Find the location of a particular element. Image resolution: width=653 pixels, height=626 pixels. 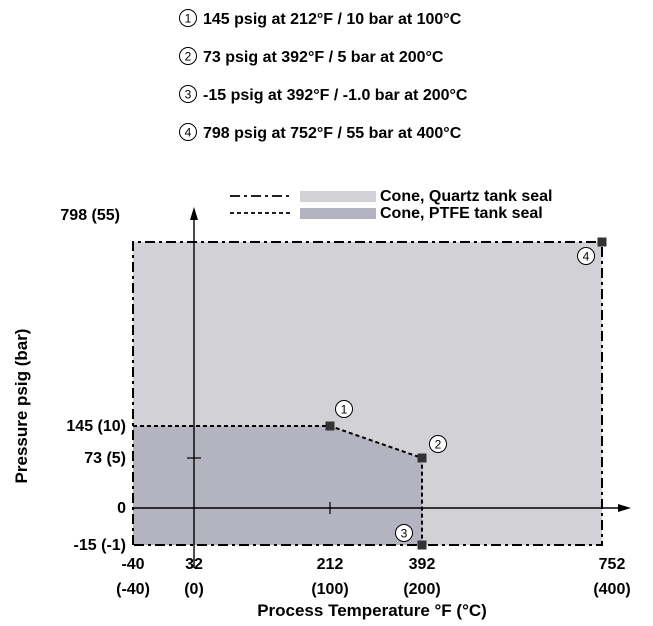

x-axis-title: Process Temperature °F (°C) is located at coordinates (372, 610).